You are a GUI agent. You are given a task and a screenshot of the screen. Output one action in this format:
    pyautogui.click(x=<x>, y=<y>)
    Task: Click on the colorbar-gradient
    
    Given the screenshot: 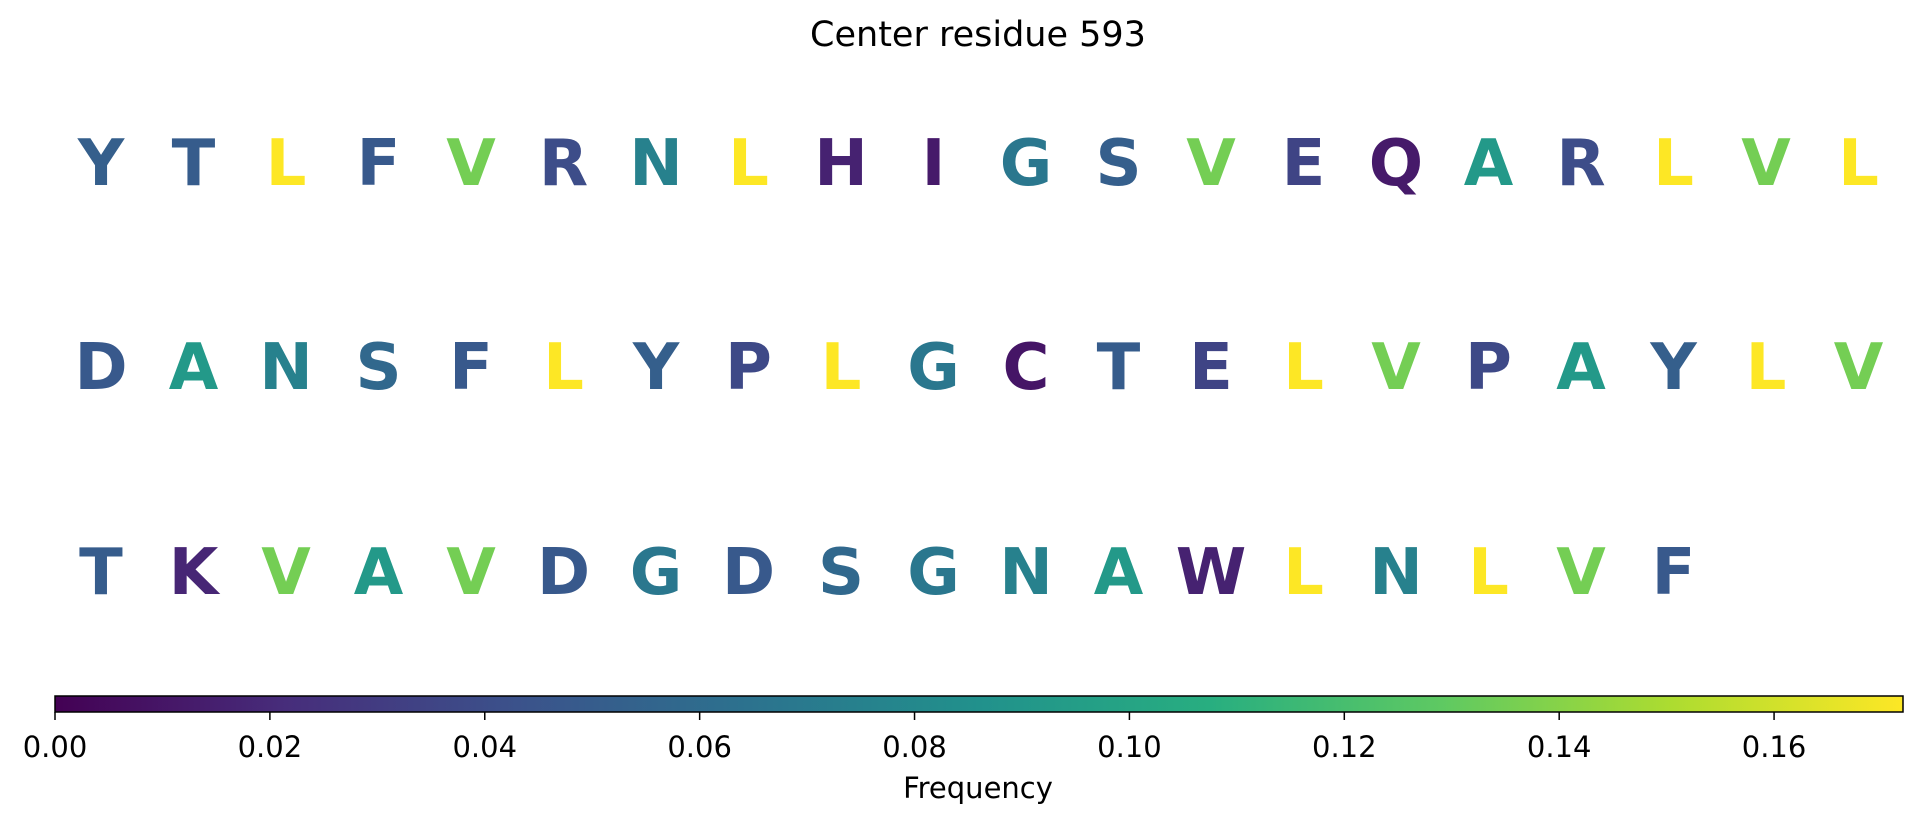 What is the action you would take?
    pyautogui.click(x=979, y=704)
    